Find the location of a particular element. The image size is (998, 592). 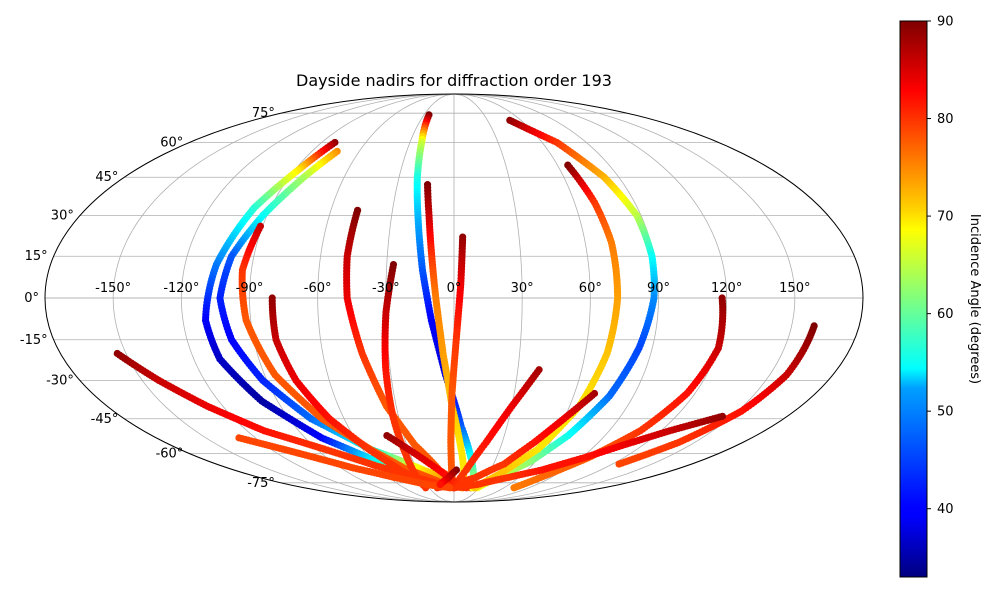

lat-tick-label: -15° is located at coordinates (34, 340).